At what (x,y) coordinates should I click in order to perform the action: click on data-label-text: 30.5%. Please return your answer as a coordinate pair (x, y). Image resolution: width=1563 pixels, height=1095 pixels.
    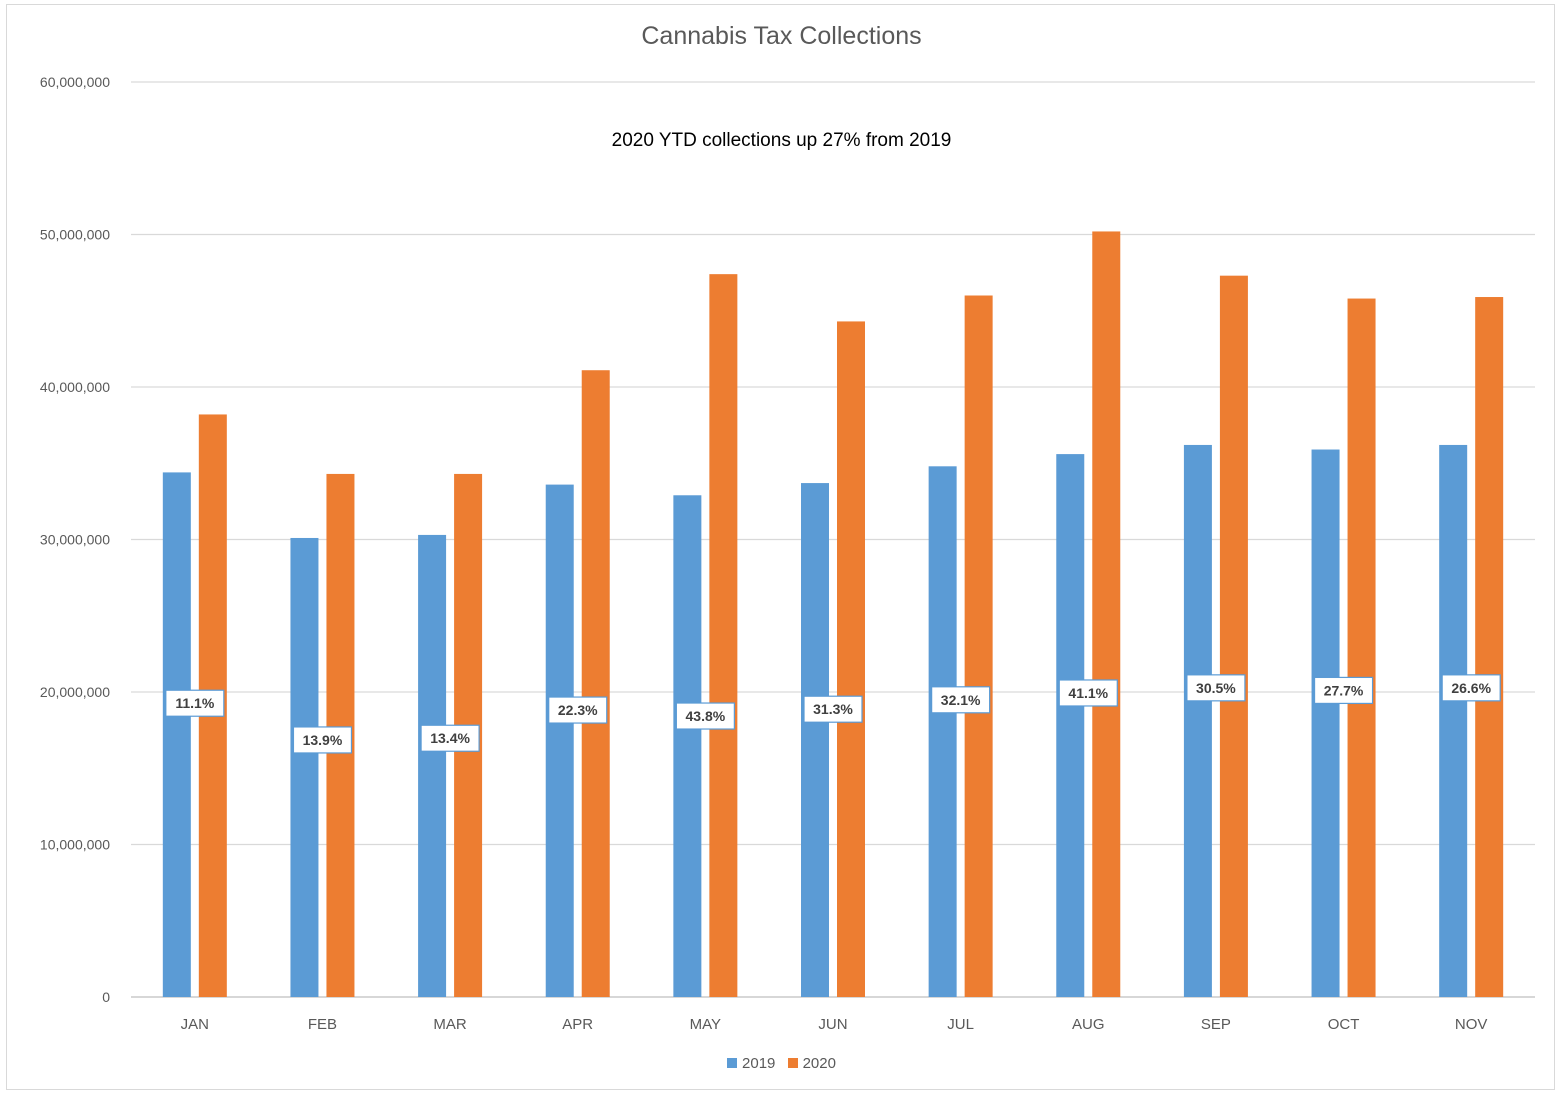
    Looking at the image, I should click on (1216, 688).